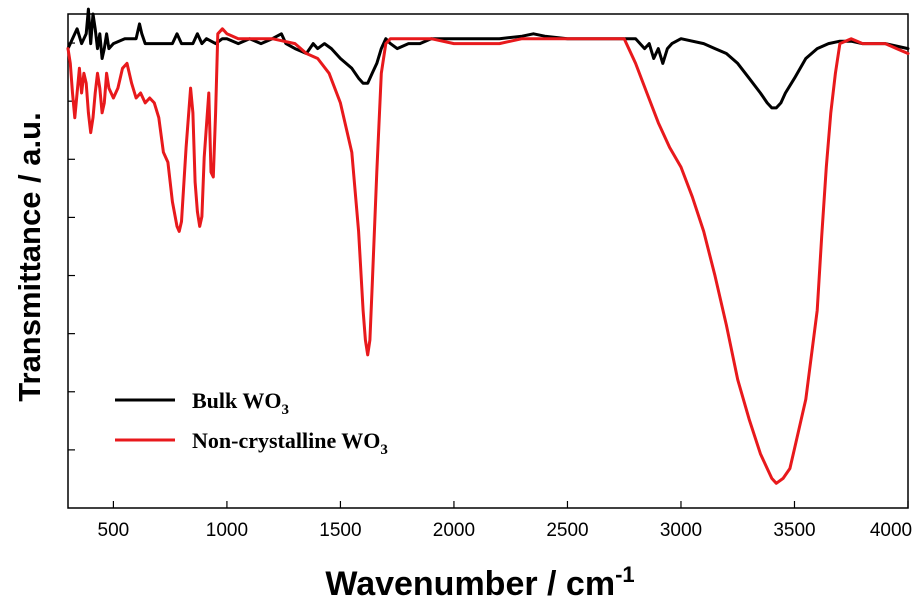 This screenshot has height=605, width=919. I want to click on x-tick-label: 2500, so click(567, 530).